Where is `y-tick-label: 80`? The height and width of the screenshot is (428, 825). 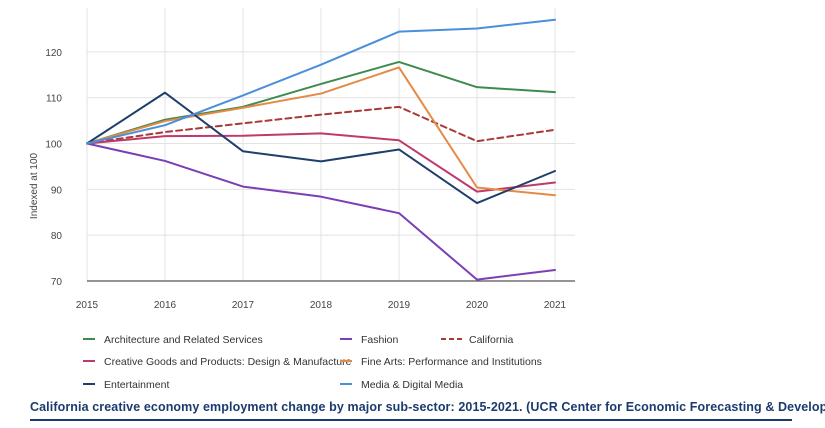 y-tick-label: 80 is located at coordinates (57, 236).